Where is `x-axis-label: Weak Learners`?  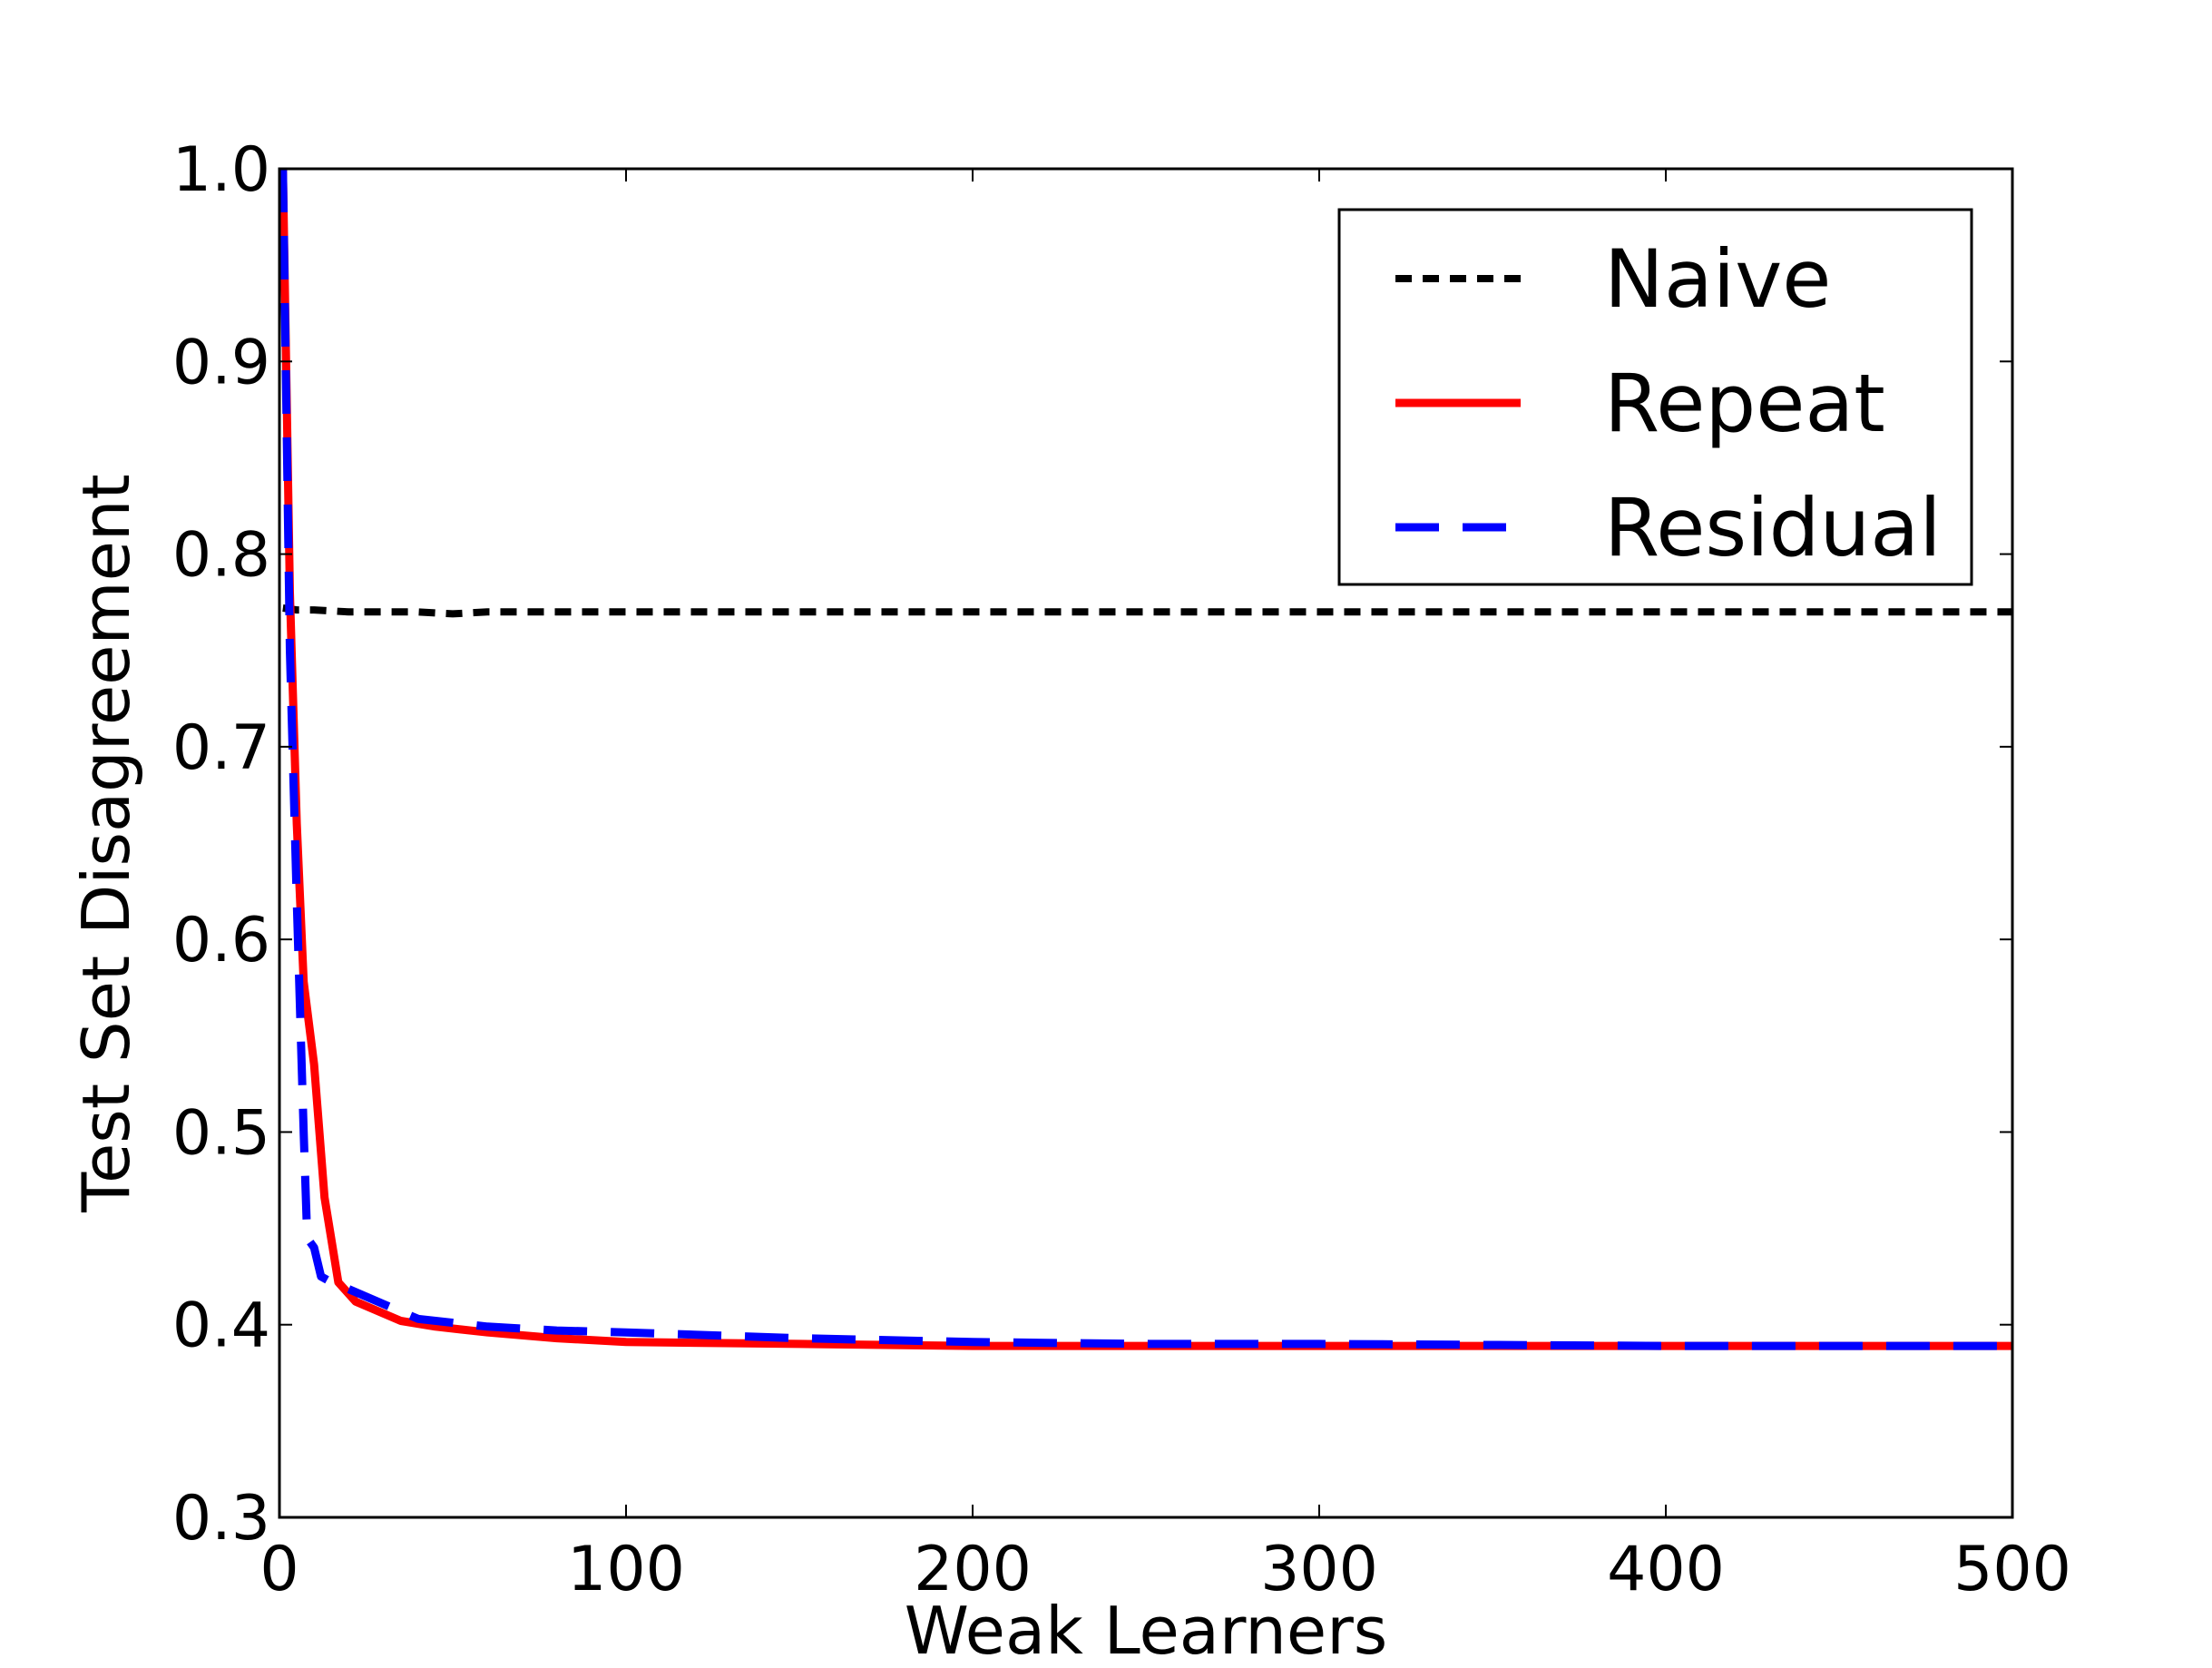 x-axis-label: Weak Learners is located at coordinates (1146, 1631).